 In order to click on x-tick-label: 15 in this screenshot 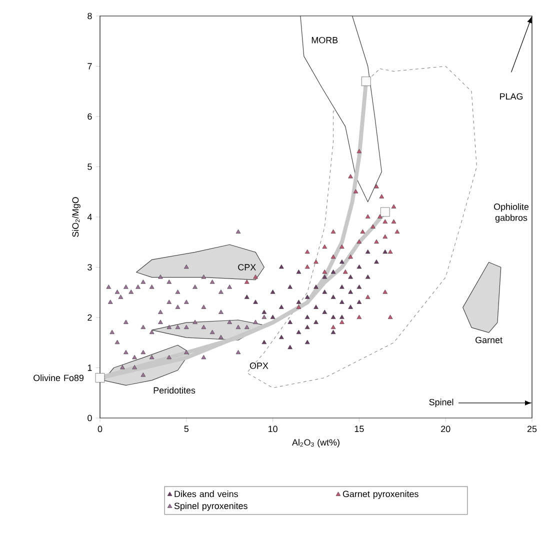, I will do `click(359, 429)`.